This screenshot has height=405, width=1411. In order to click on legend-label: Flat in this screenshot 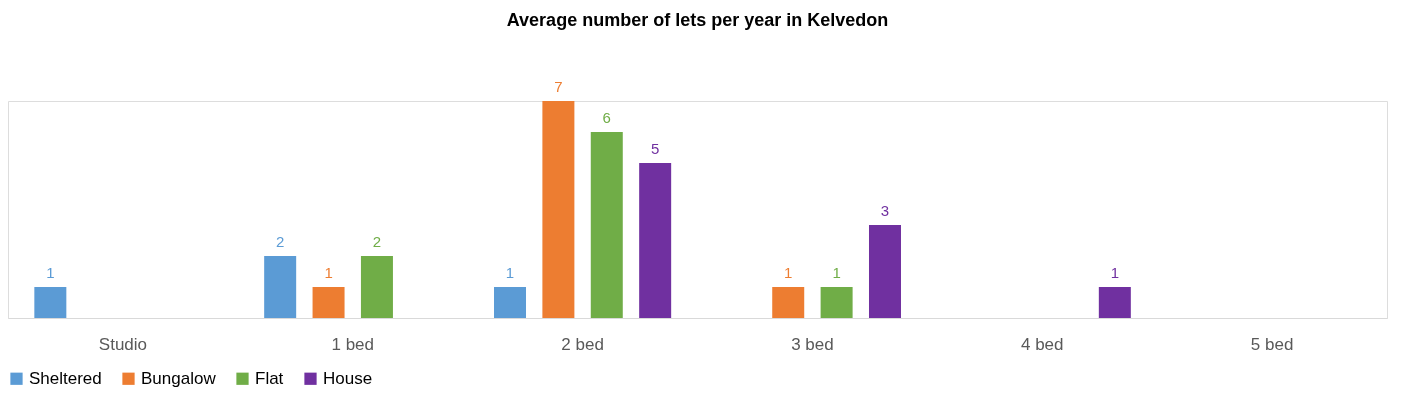, I will do `click(269, 378)`.